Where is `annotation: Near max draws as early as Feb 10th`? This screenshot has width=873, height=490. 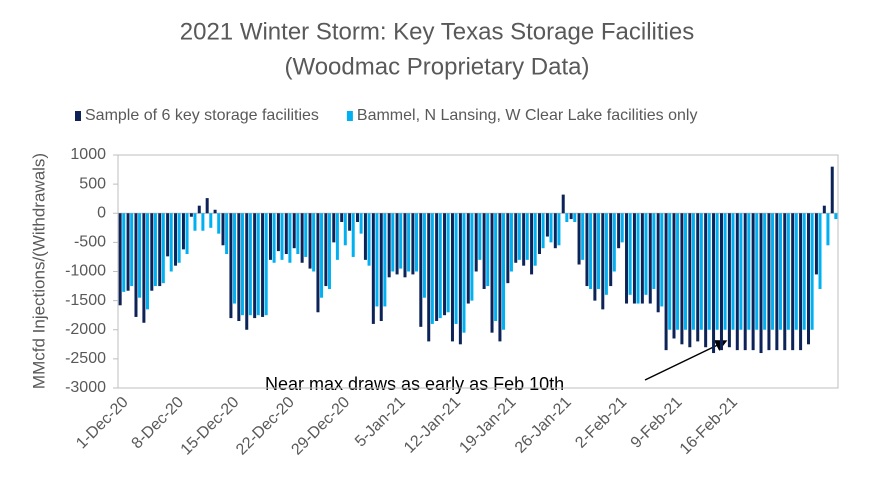
annotation: Near max draws as early as Feb 10th is located at coordinates (414, 384).